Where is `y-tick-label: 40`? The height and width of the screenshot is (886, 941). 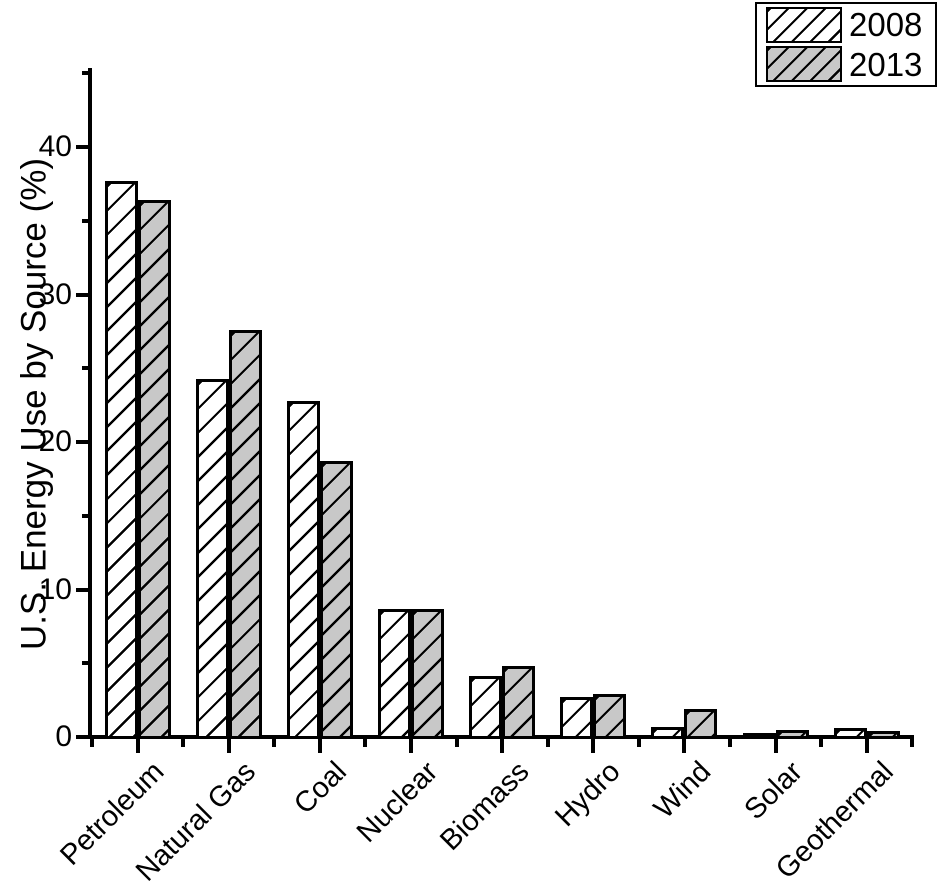 y-tick-label: 40 is located at coordinates (55, 146).